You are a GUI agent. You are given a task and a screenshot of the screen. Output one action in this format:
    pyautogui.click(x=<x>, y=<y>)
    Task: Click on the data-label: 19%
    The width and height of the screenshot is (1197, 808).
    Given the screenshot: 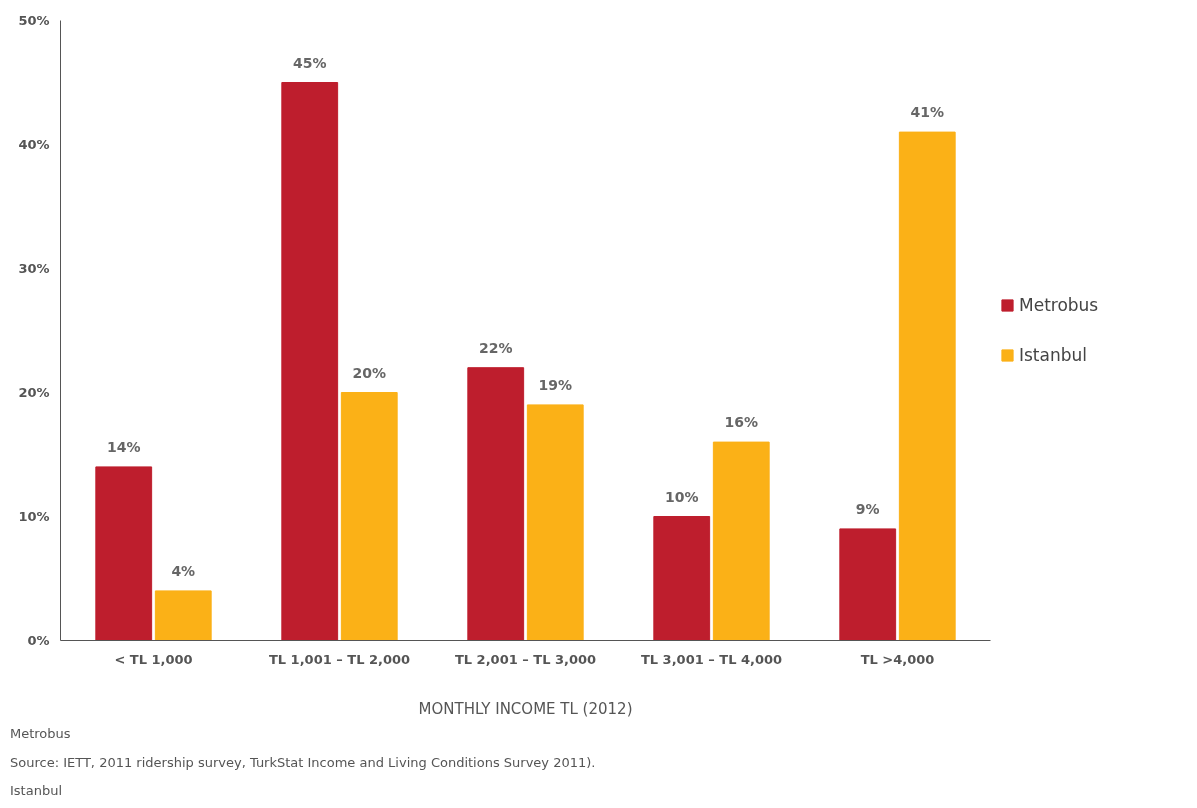 What is the action you would take?
    pyautogui.click(x=555, y=384)
    